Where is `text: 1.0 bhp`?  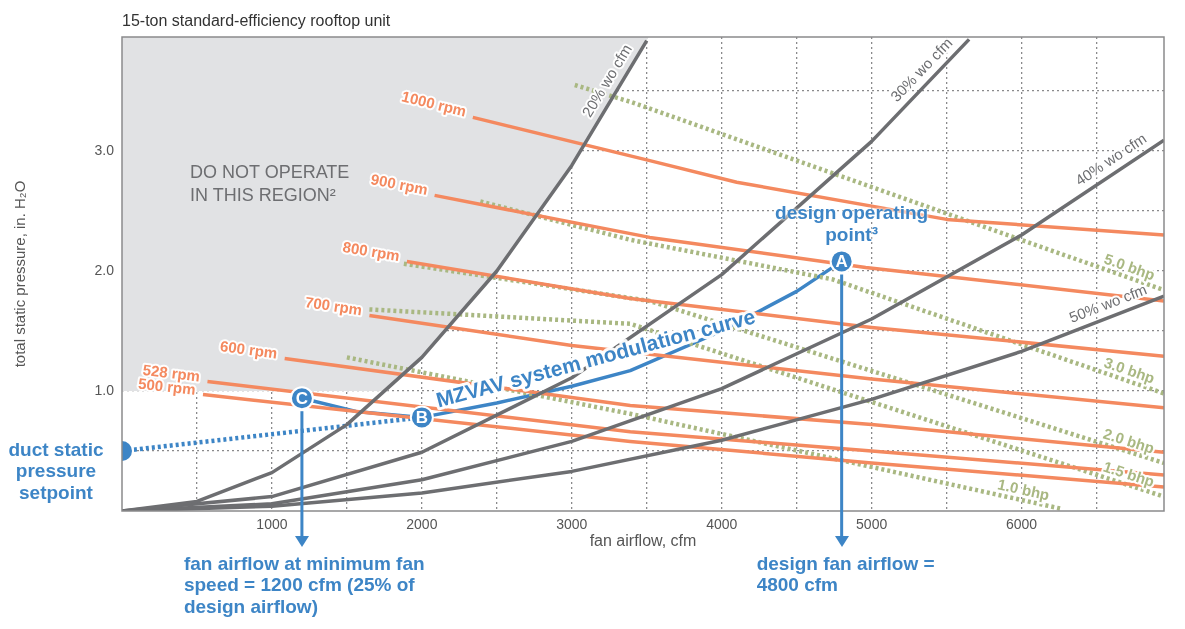
text: 1.0 bhp is located at coordinates (1024, 489).